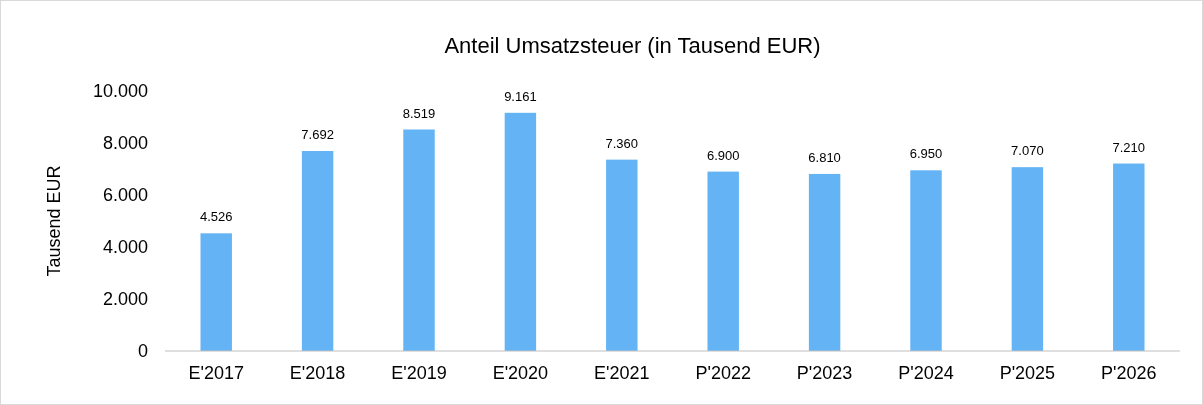 The image size is (1203, 405). I want to click on data-label: 6.950, so click(926, 154).